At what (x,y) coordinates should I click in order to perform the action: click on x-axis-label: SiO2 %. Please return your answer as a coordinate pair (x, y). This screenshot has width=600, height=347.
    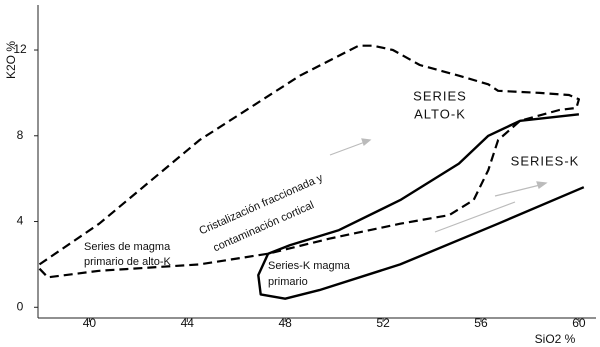
    Looking at the image, I should click on (555, 339).